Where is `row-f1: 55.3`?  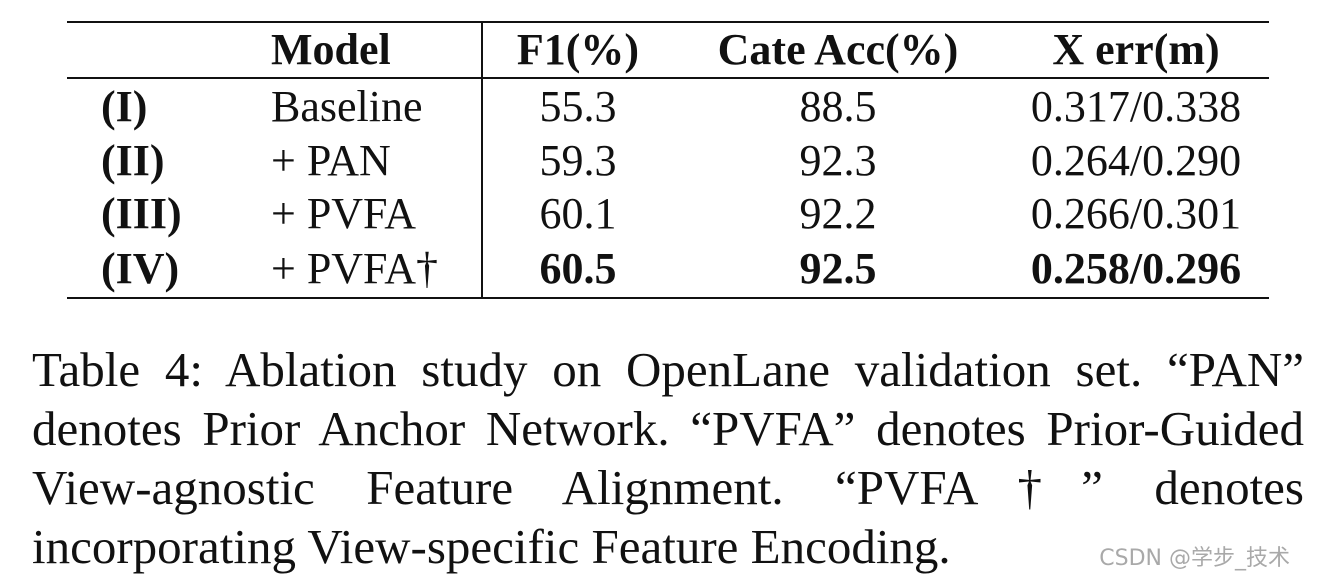
row-f1: 55.3 is located at coordinates (577, 106).